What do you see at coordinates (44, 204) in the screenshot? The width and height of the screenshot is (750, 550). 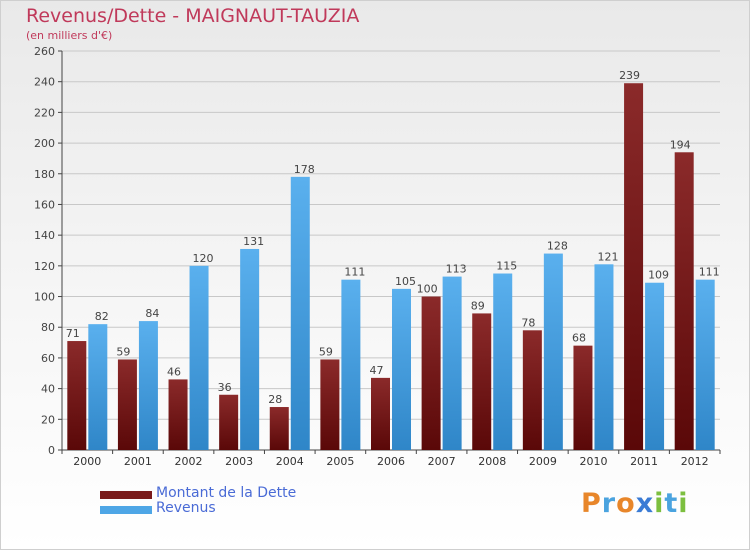 I see `y-tick-label-160: 160` at bounding box center [44, 204].